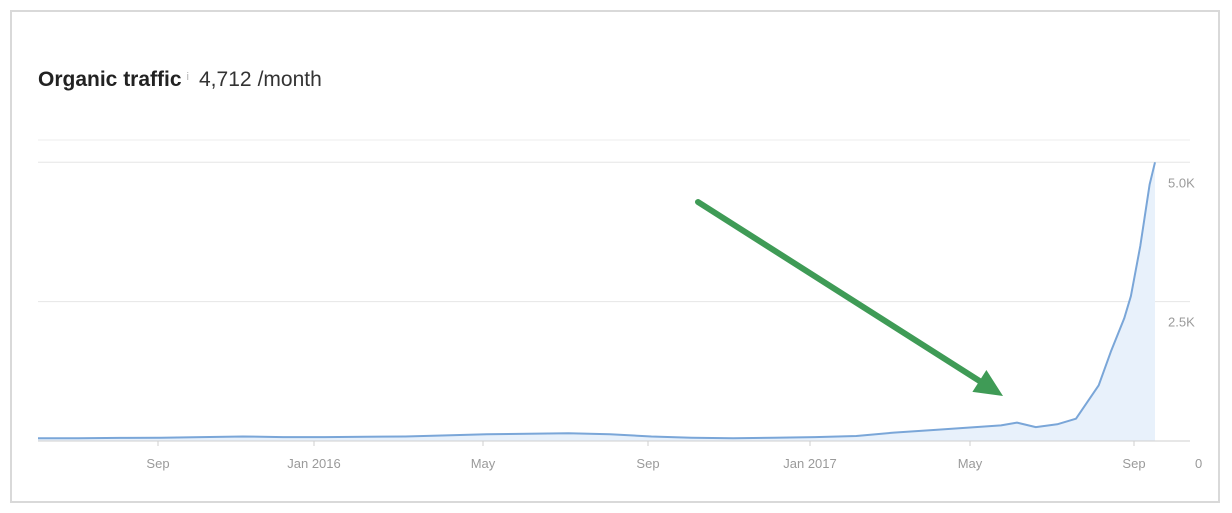  I want to click on chart-header: Organic traffic i 4,712 /month, so click(180, 84).